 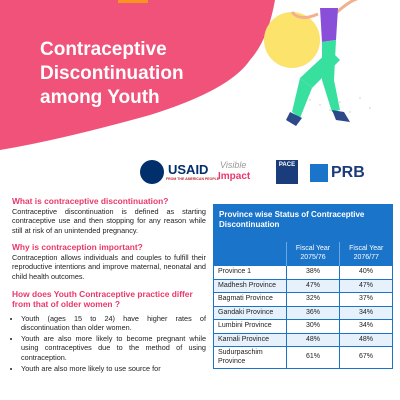 I want to click on yellow-circle, so click(x=292, y=40).